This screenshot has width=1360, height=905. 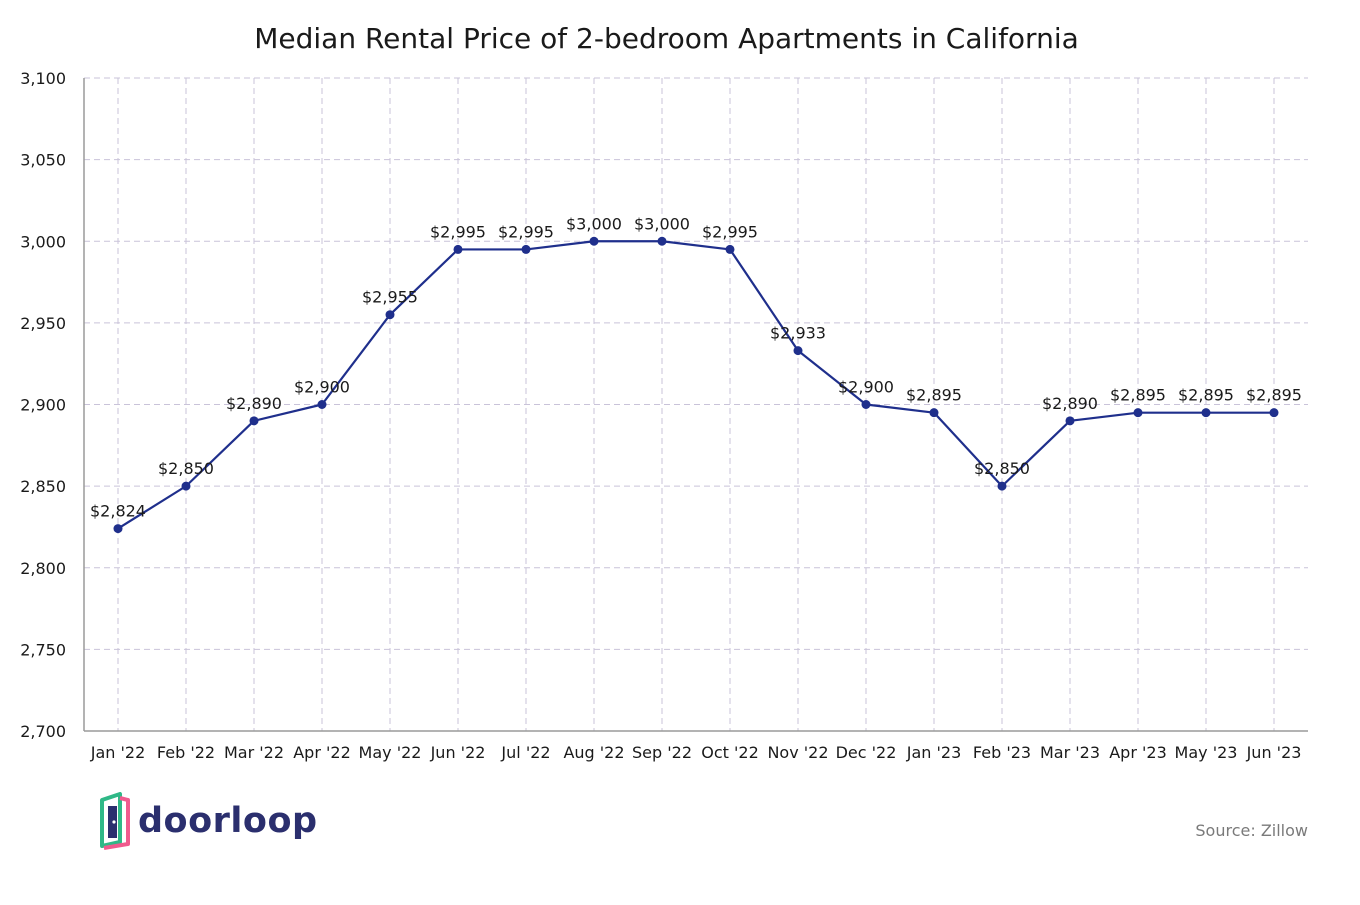 What do you see at coordinates (43, 323) in the screenshot?
I see `y-tick-label: 2,950` at bounding box center [43, 323].